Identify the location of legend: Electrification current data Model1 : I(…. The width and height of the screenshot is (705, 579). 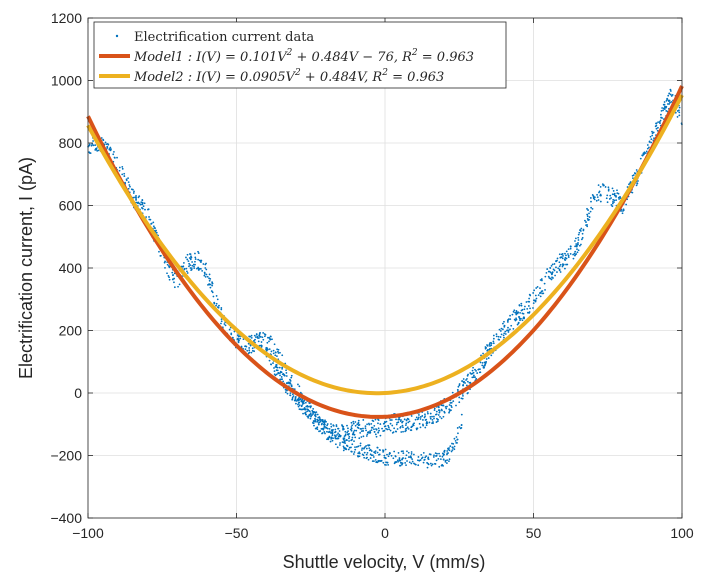
(300, 55).